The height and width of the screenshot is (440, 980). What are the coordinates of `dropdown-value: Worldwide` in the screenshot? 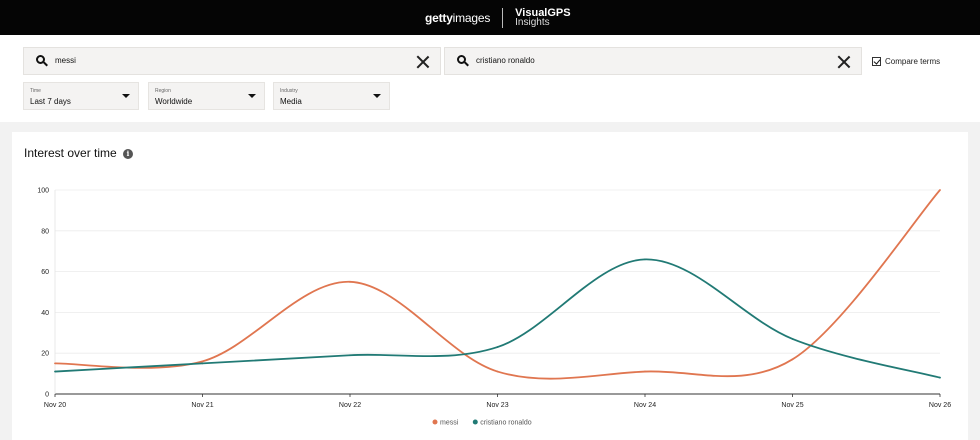 It's located at (174, 101).